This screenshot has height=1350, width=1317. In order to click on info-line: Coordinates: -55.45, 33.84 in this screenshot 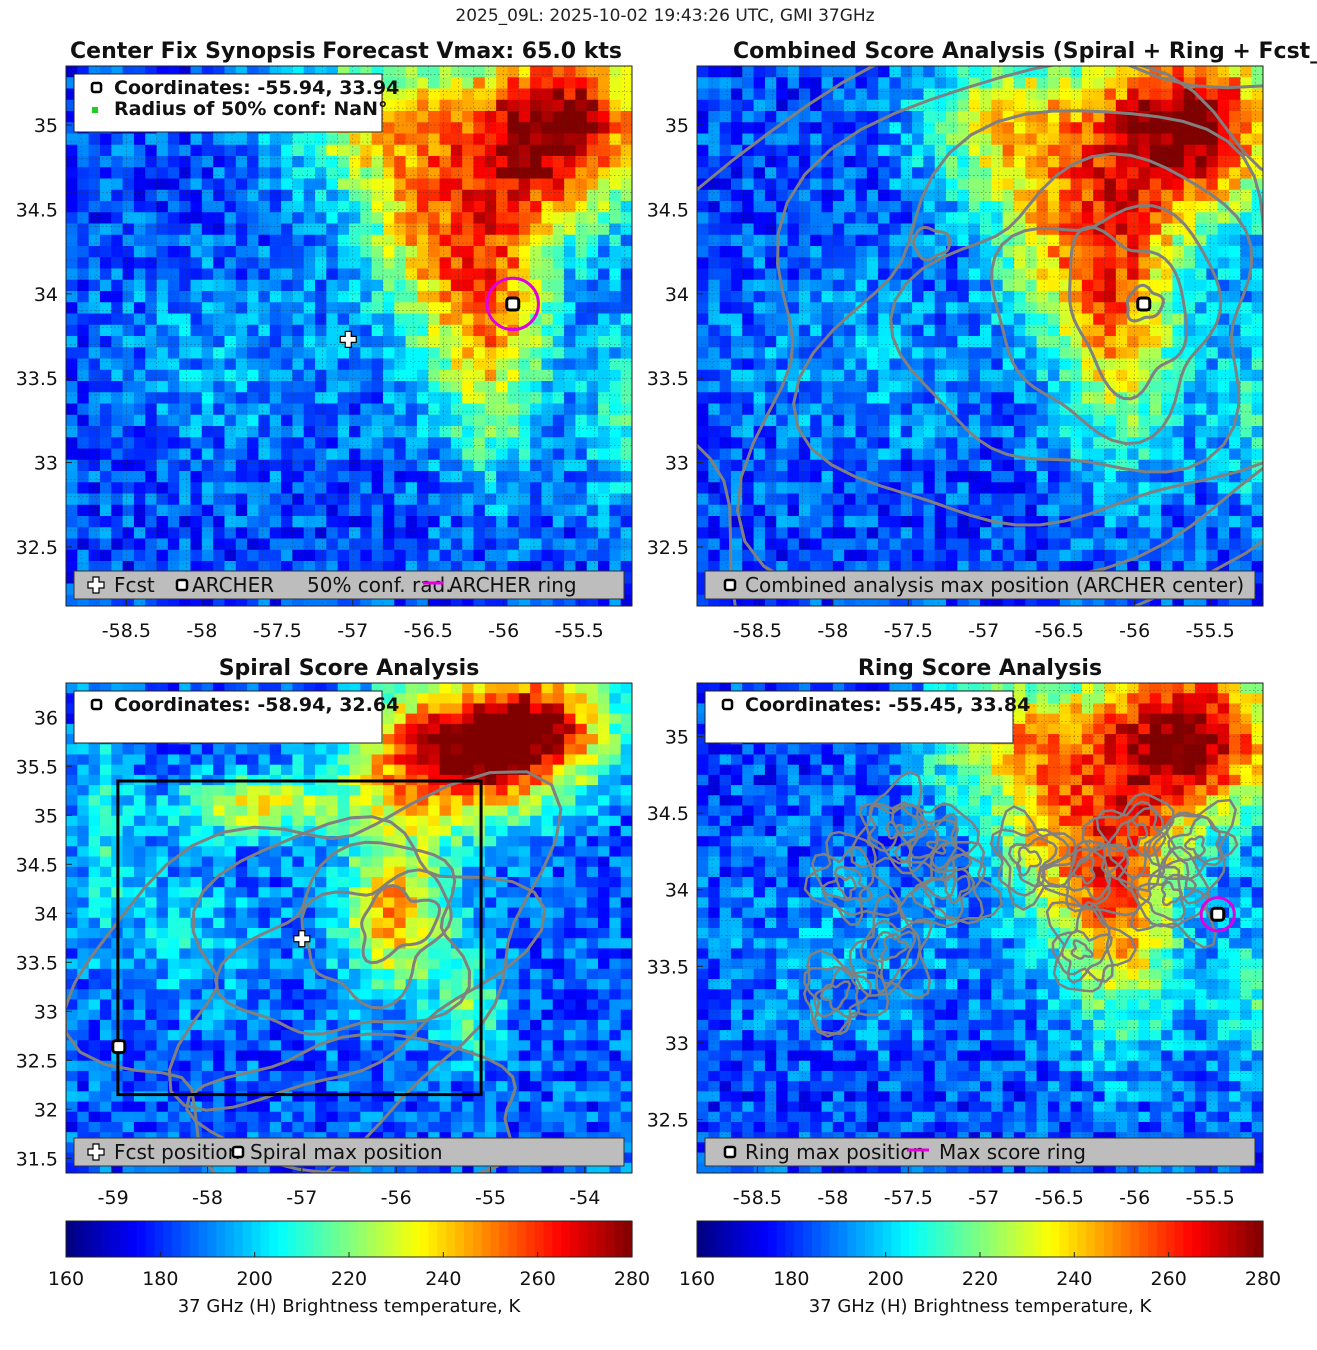, I will do `click(887, 705)`.